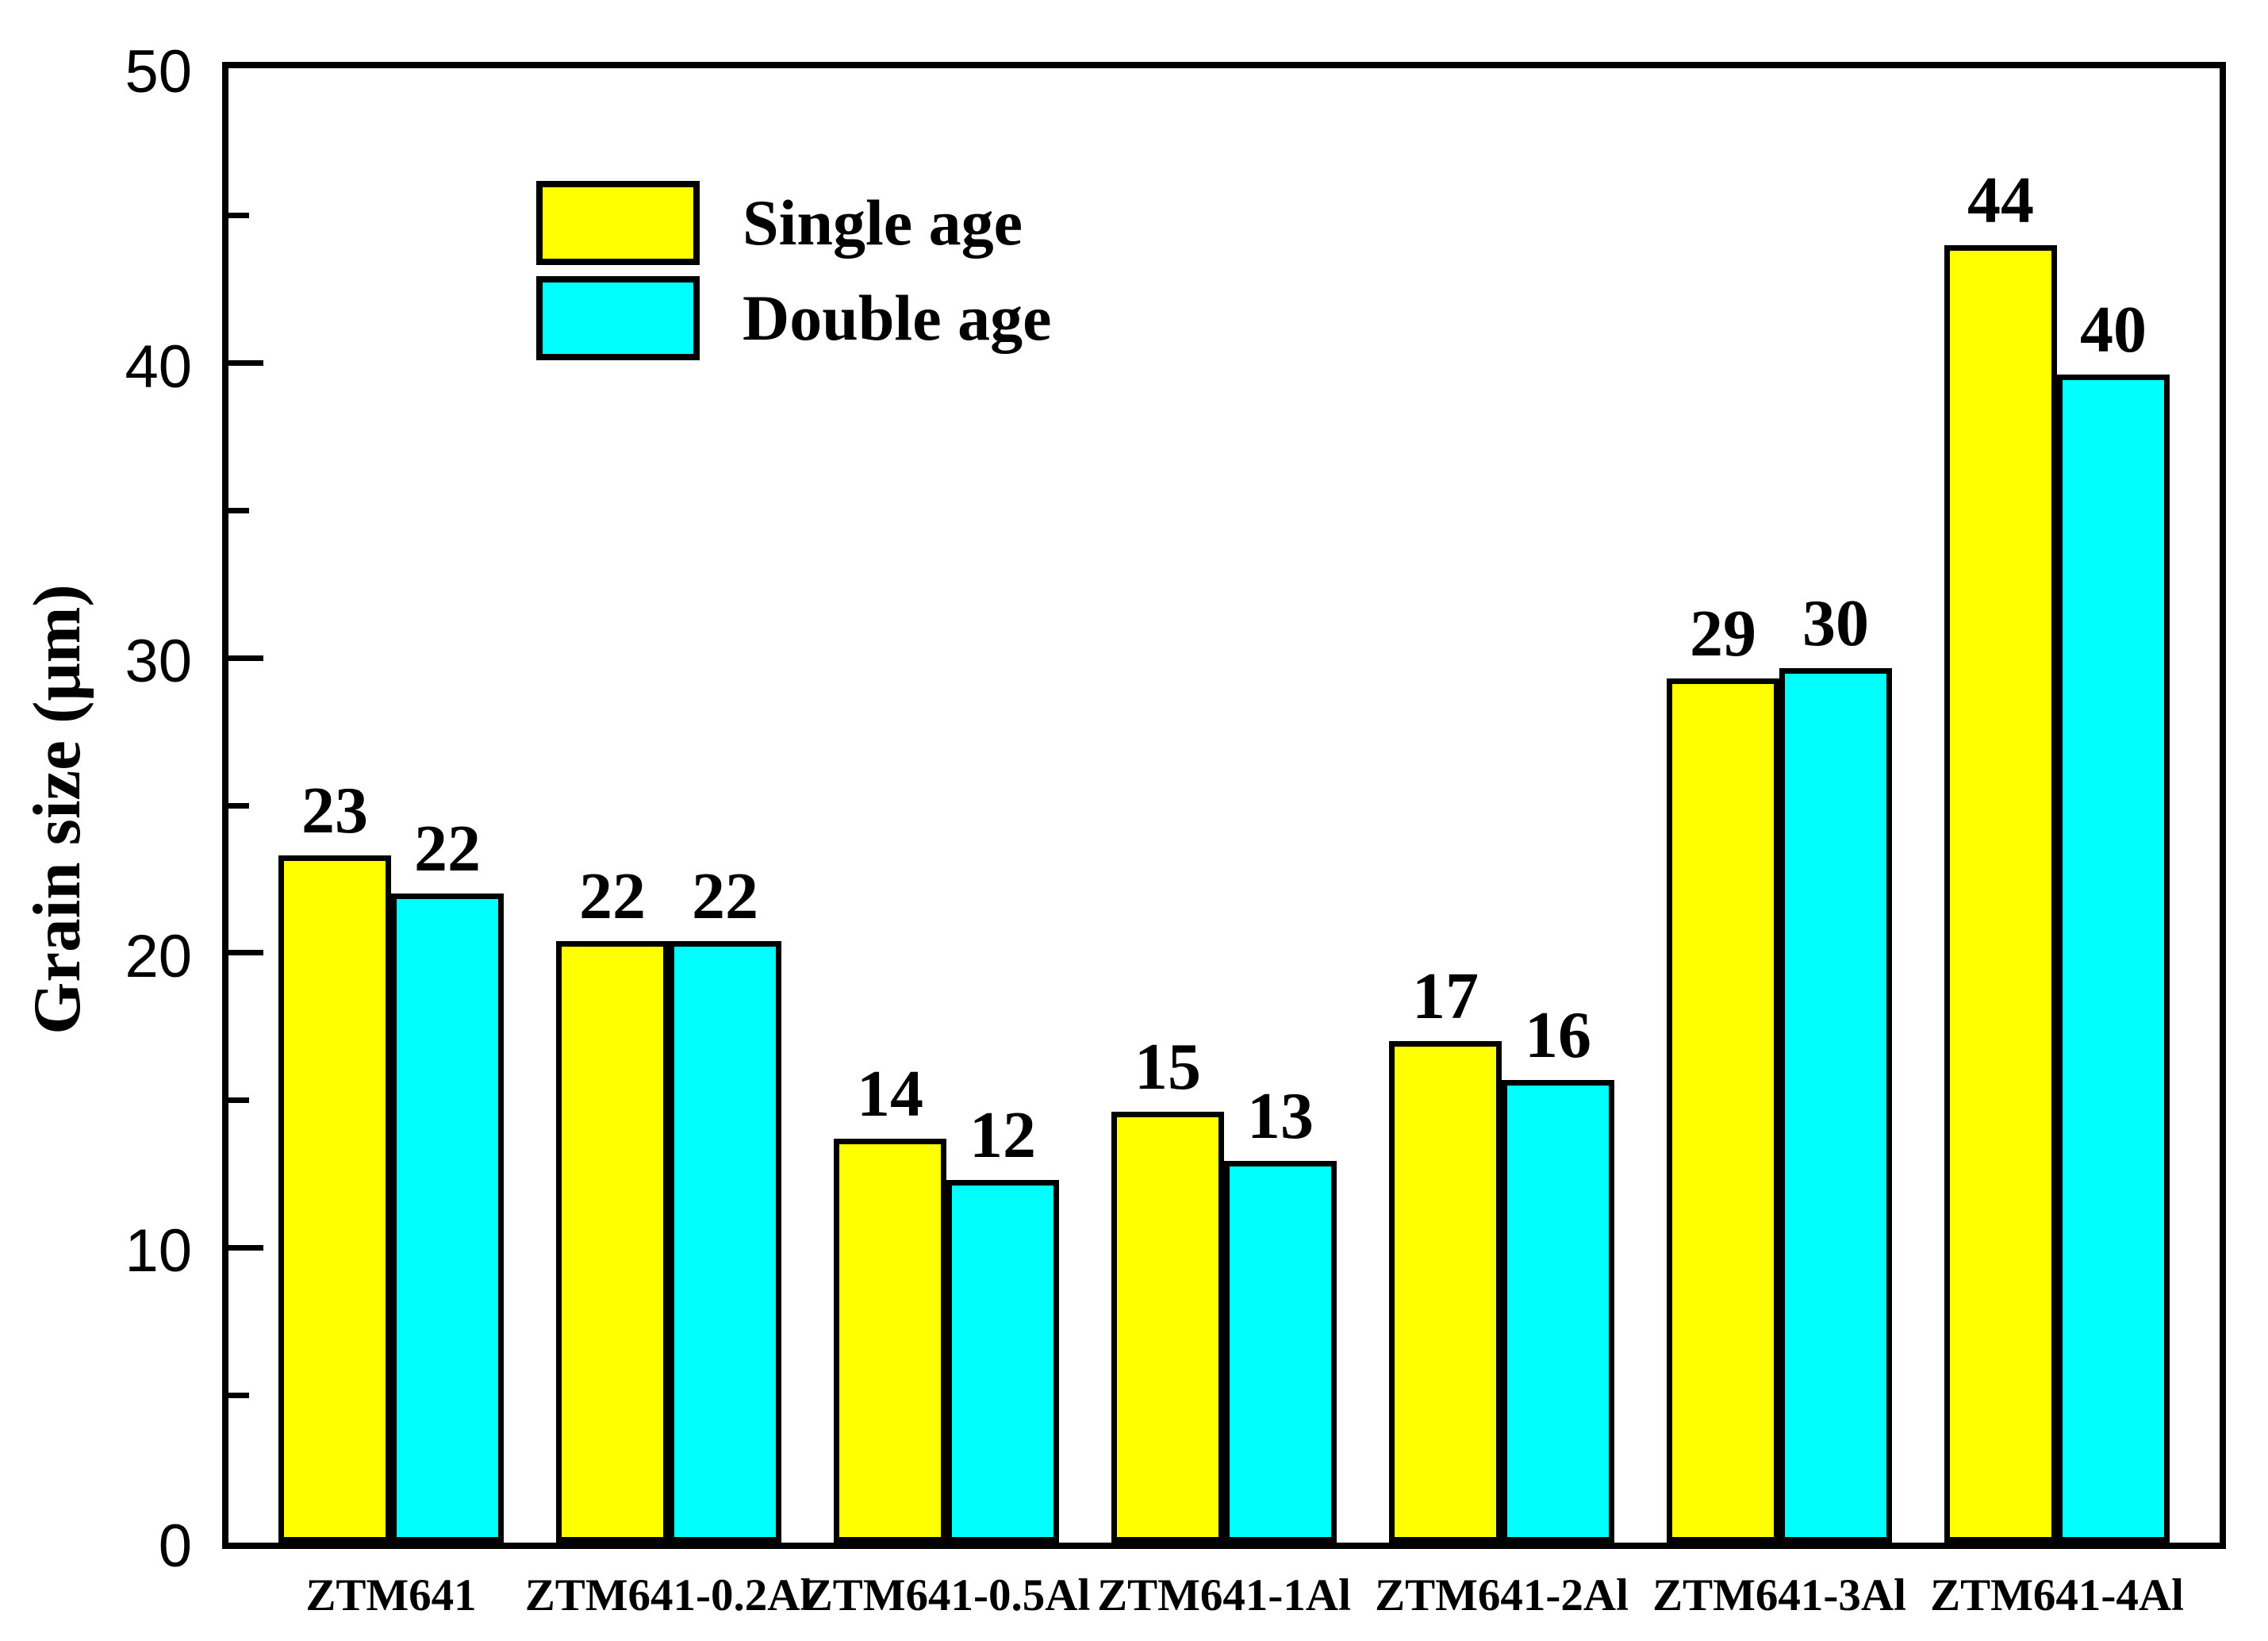 This screenshot has width=2268, height=1641. I want to click on bar-double-age-ZTM641-0.5Al, so click(1003, 1361).